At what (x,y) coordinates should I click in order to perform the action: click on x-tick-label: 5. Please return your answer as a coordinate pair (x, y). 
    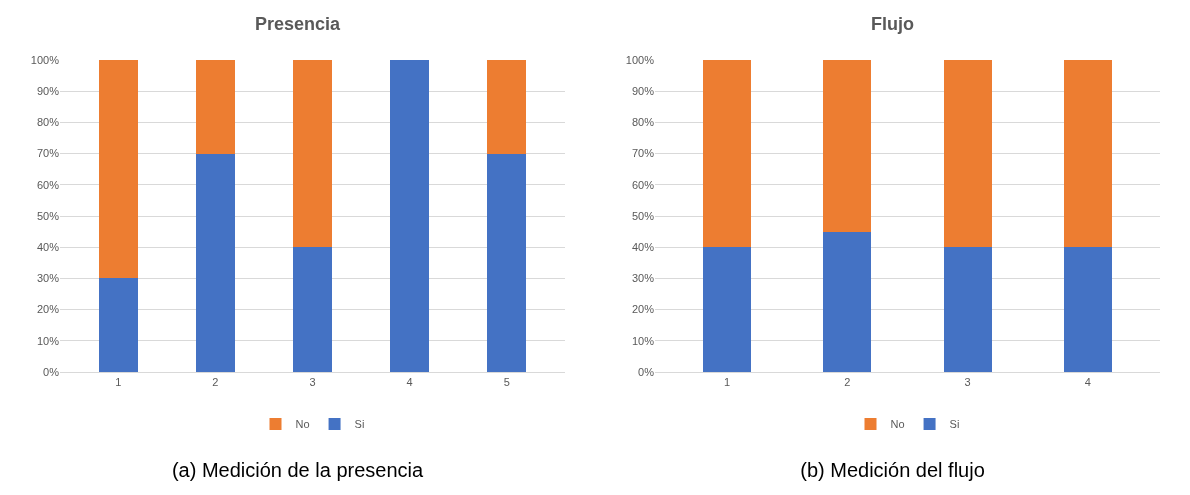
    Looking at the image, I should click on (506, 382).